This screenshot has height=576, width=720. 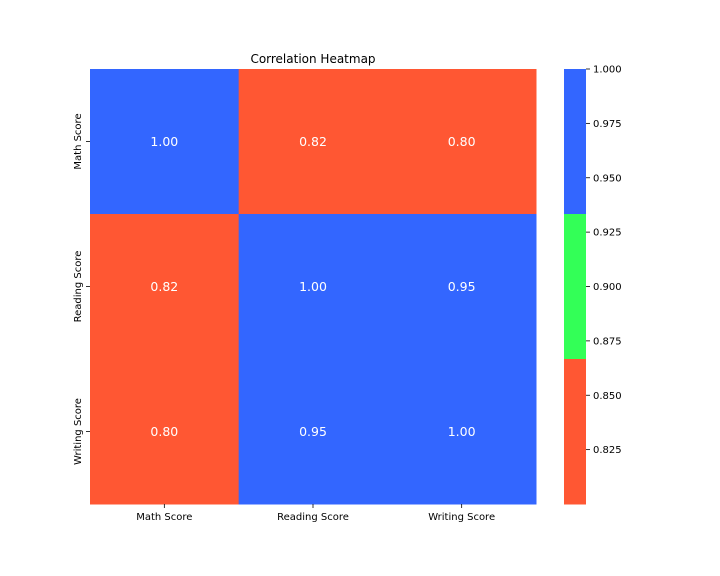 What do you see at coordinates (607, 450) in the screenshot?
I see `colorbar-tick-label: 0.825` at bounding box center [607, 450].